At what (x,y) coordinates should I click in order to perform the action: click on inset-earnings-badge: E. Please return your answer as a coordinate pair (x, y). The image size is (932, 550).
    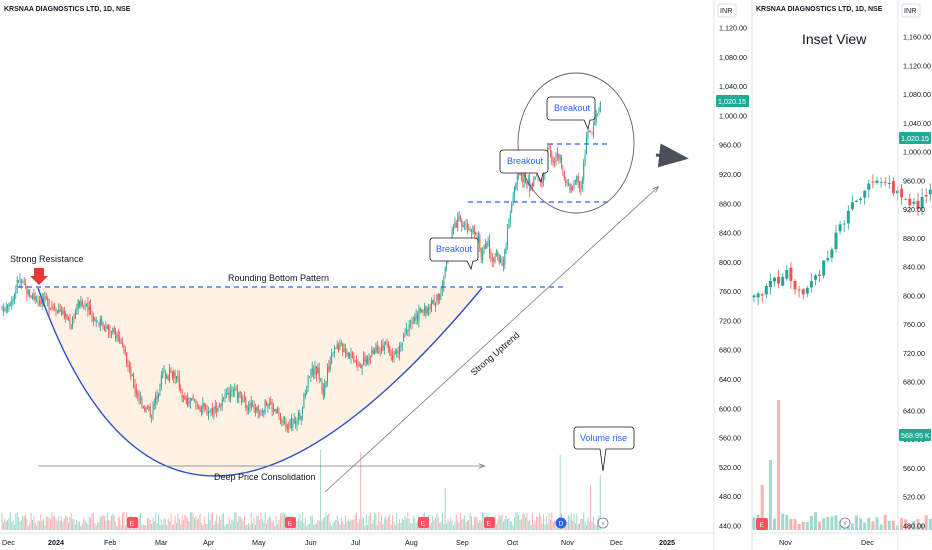
    Looking at the image, I should click on (762, 525).